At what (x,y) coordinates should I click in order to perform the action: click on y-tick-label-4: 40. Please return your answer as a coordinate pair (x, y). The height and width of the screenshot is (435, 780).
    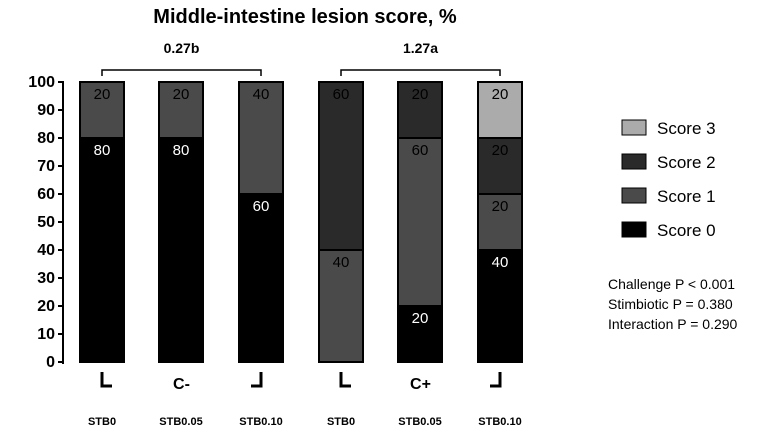
    Looking at the image, I should click on (46, 250).